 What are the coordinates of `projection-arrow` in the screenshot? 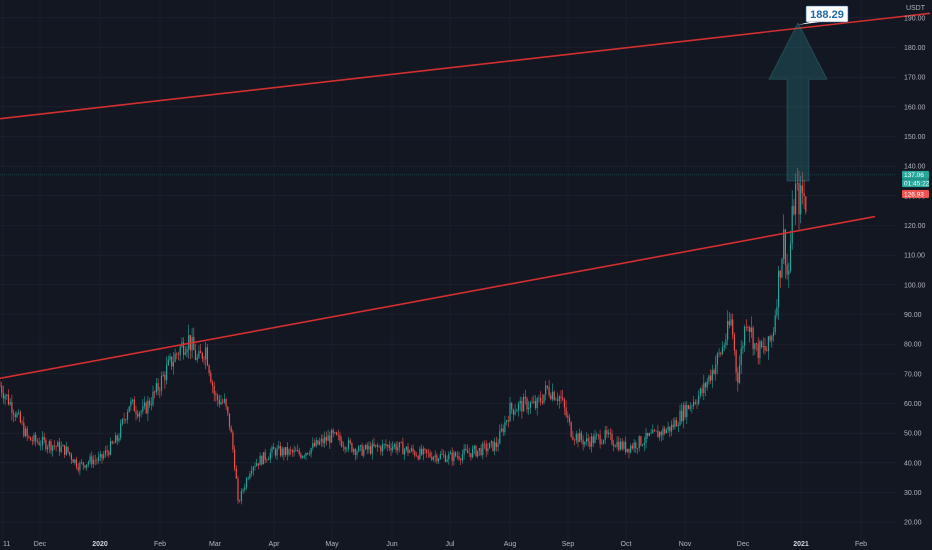 It's located at (798, 102).